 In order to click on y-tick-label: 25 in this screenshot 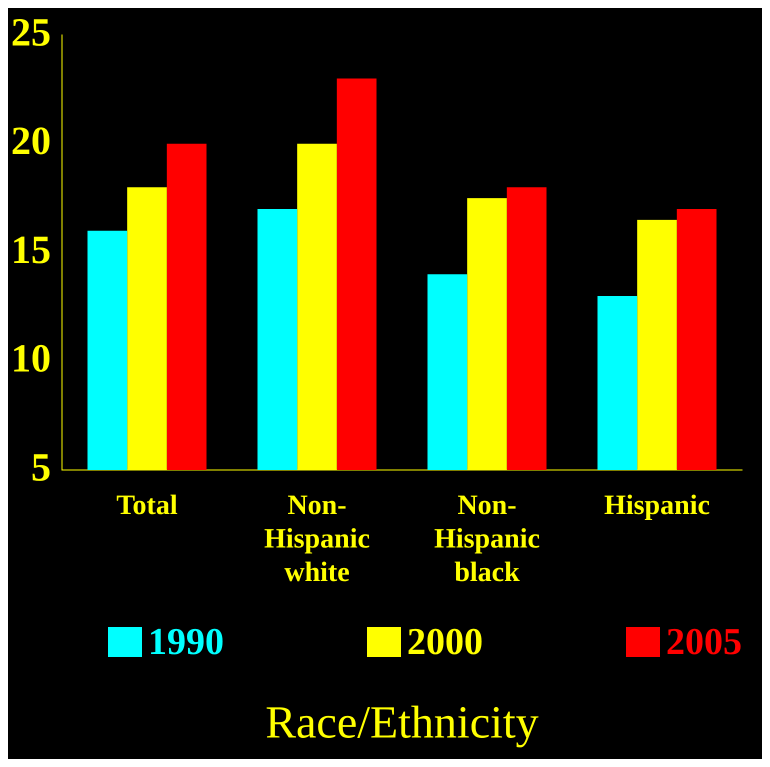, I will do `click(31, 31)`.